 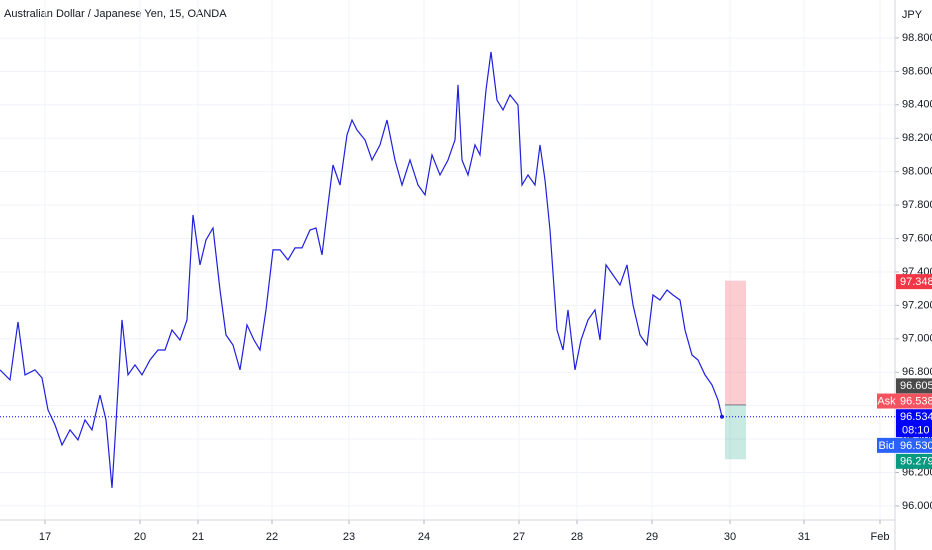 I want to click on price-badge-label: 96.279, so click(x=916, y=462).